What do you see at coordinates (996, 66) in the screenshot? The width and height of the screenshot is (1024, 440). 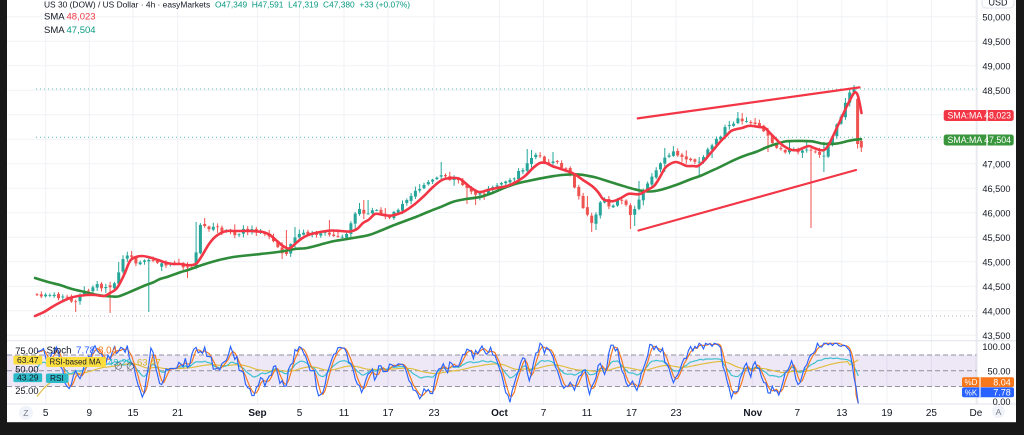 I see `svg-text: 49,000` at bounding box center [996, 66].